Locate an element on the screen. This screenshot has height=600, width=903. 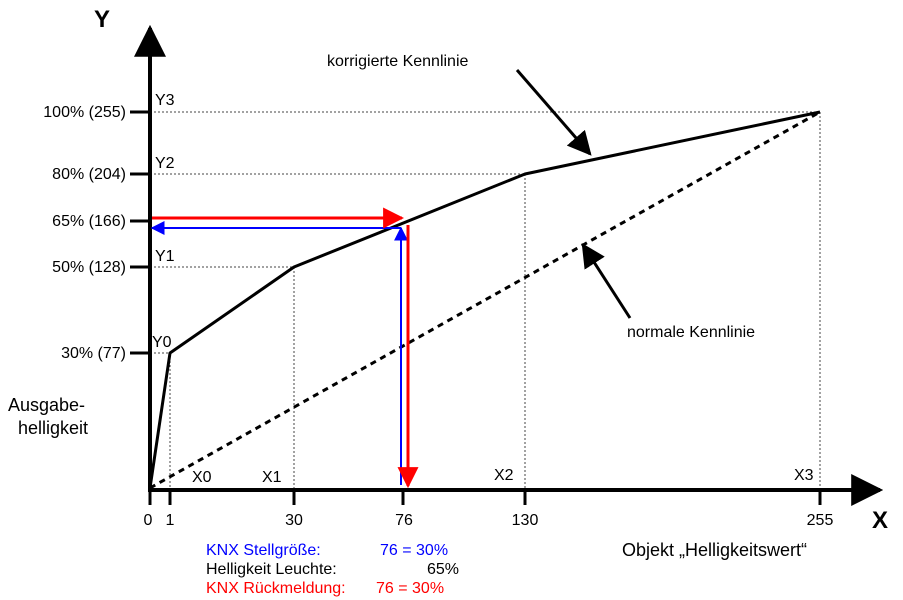
legend-brightness-value: 65% is located at coordinates (443, 569).